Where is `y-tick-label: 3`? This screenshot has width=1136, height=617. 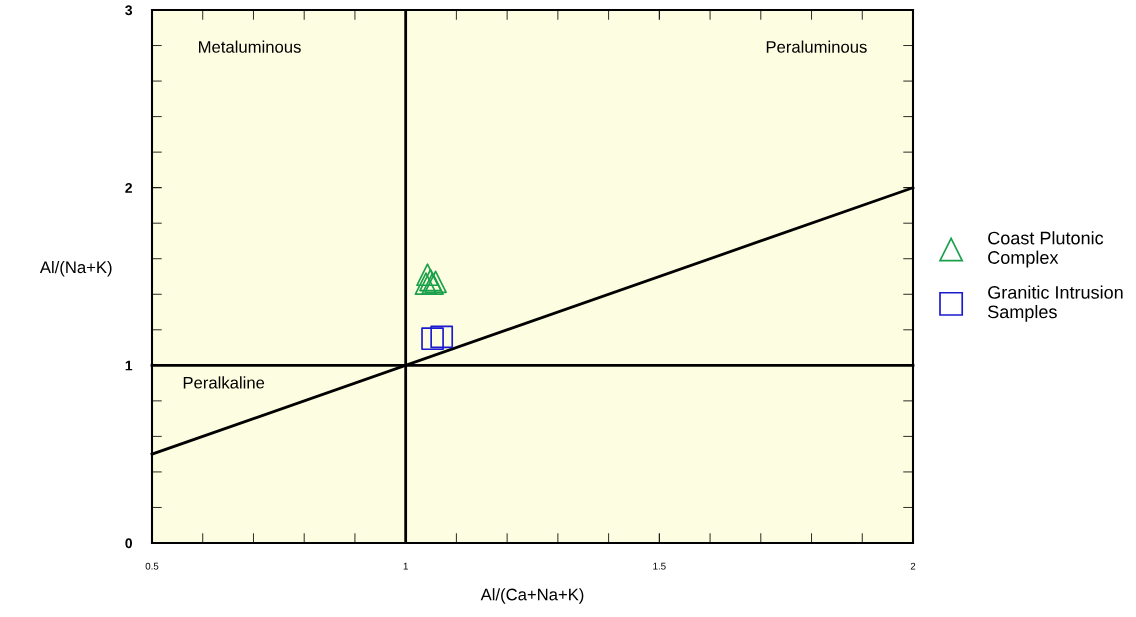 y-tick-label: 3 is located at coordinates (129, 10).